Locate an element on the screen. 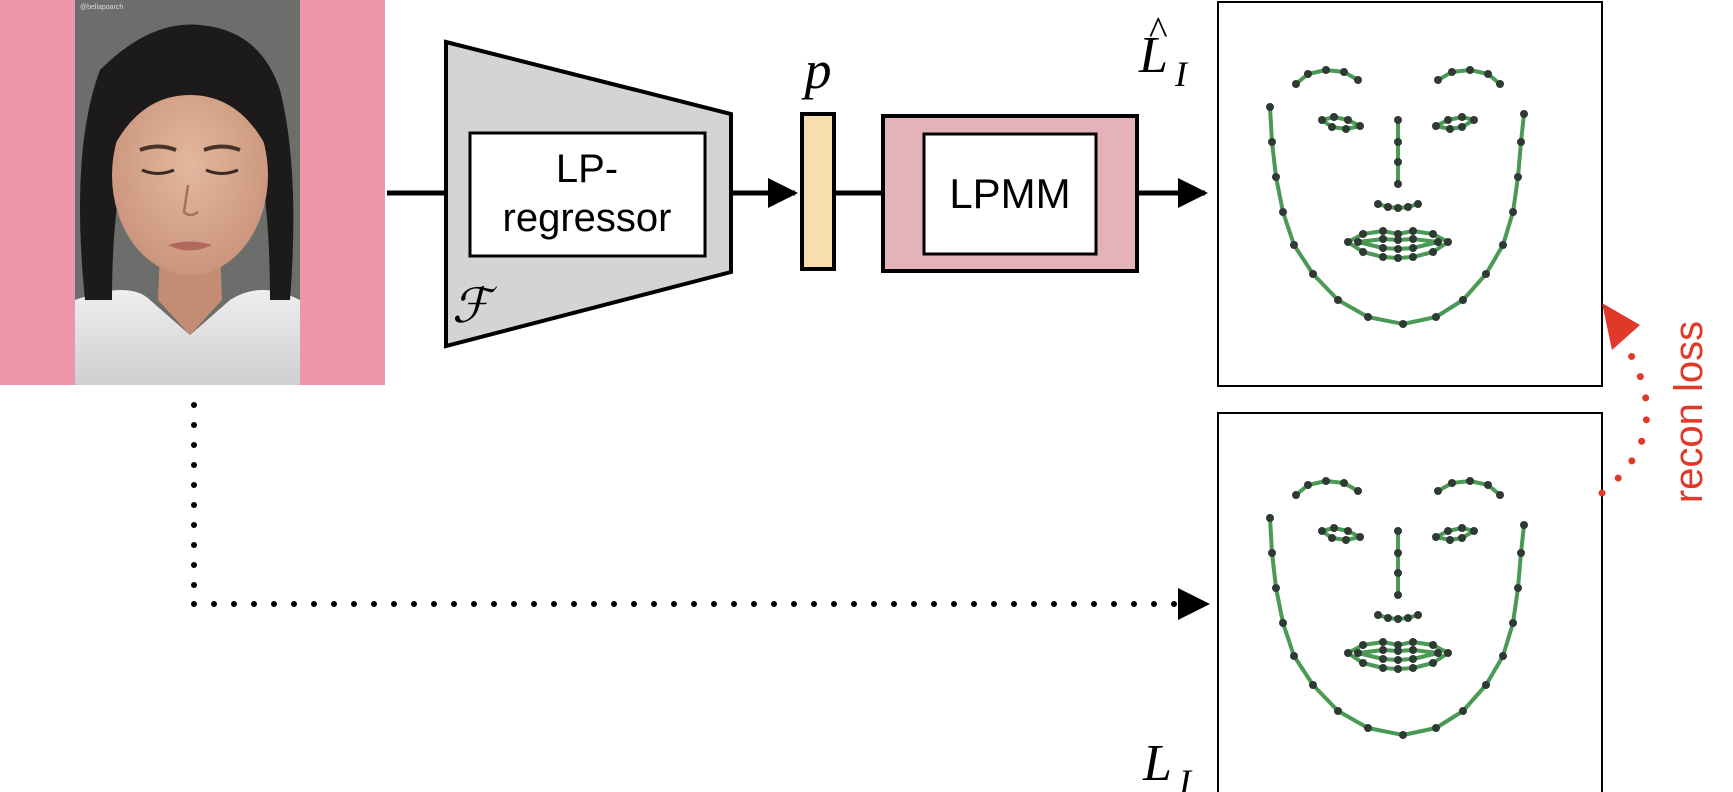 This screenshot has height=792, width=1733. predicted-label-sub: I is located at coordinates (1181, 74).